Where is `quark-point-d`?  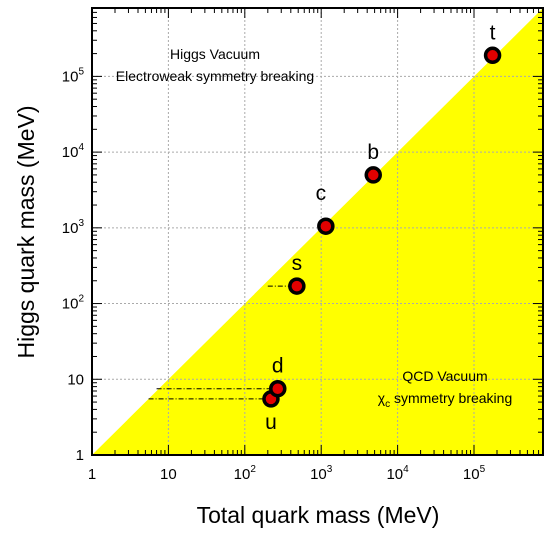 quark-point-d is located at coordinates (278, 388).